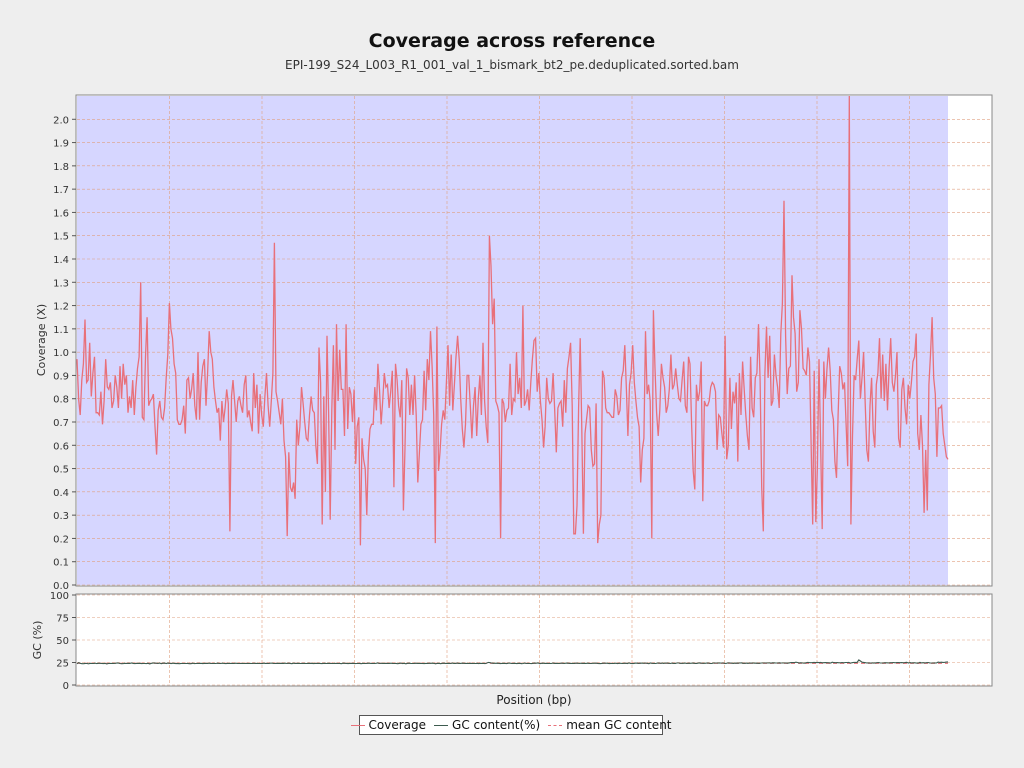 Image resolution: width=1024 pixels, height=768 pixels. I want to click on coverage-y-tick-label: 1.0, so click(61, 353).